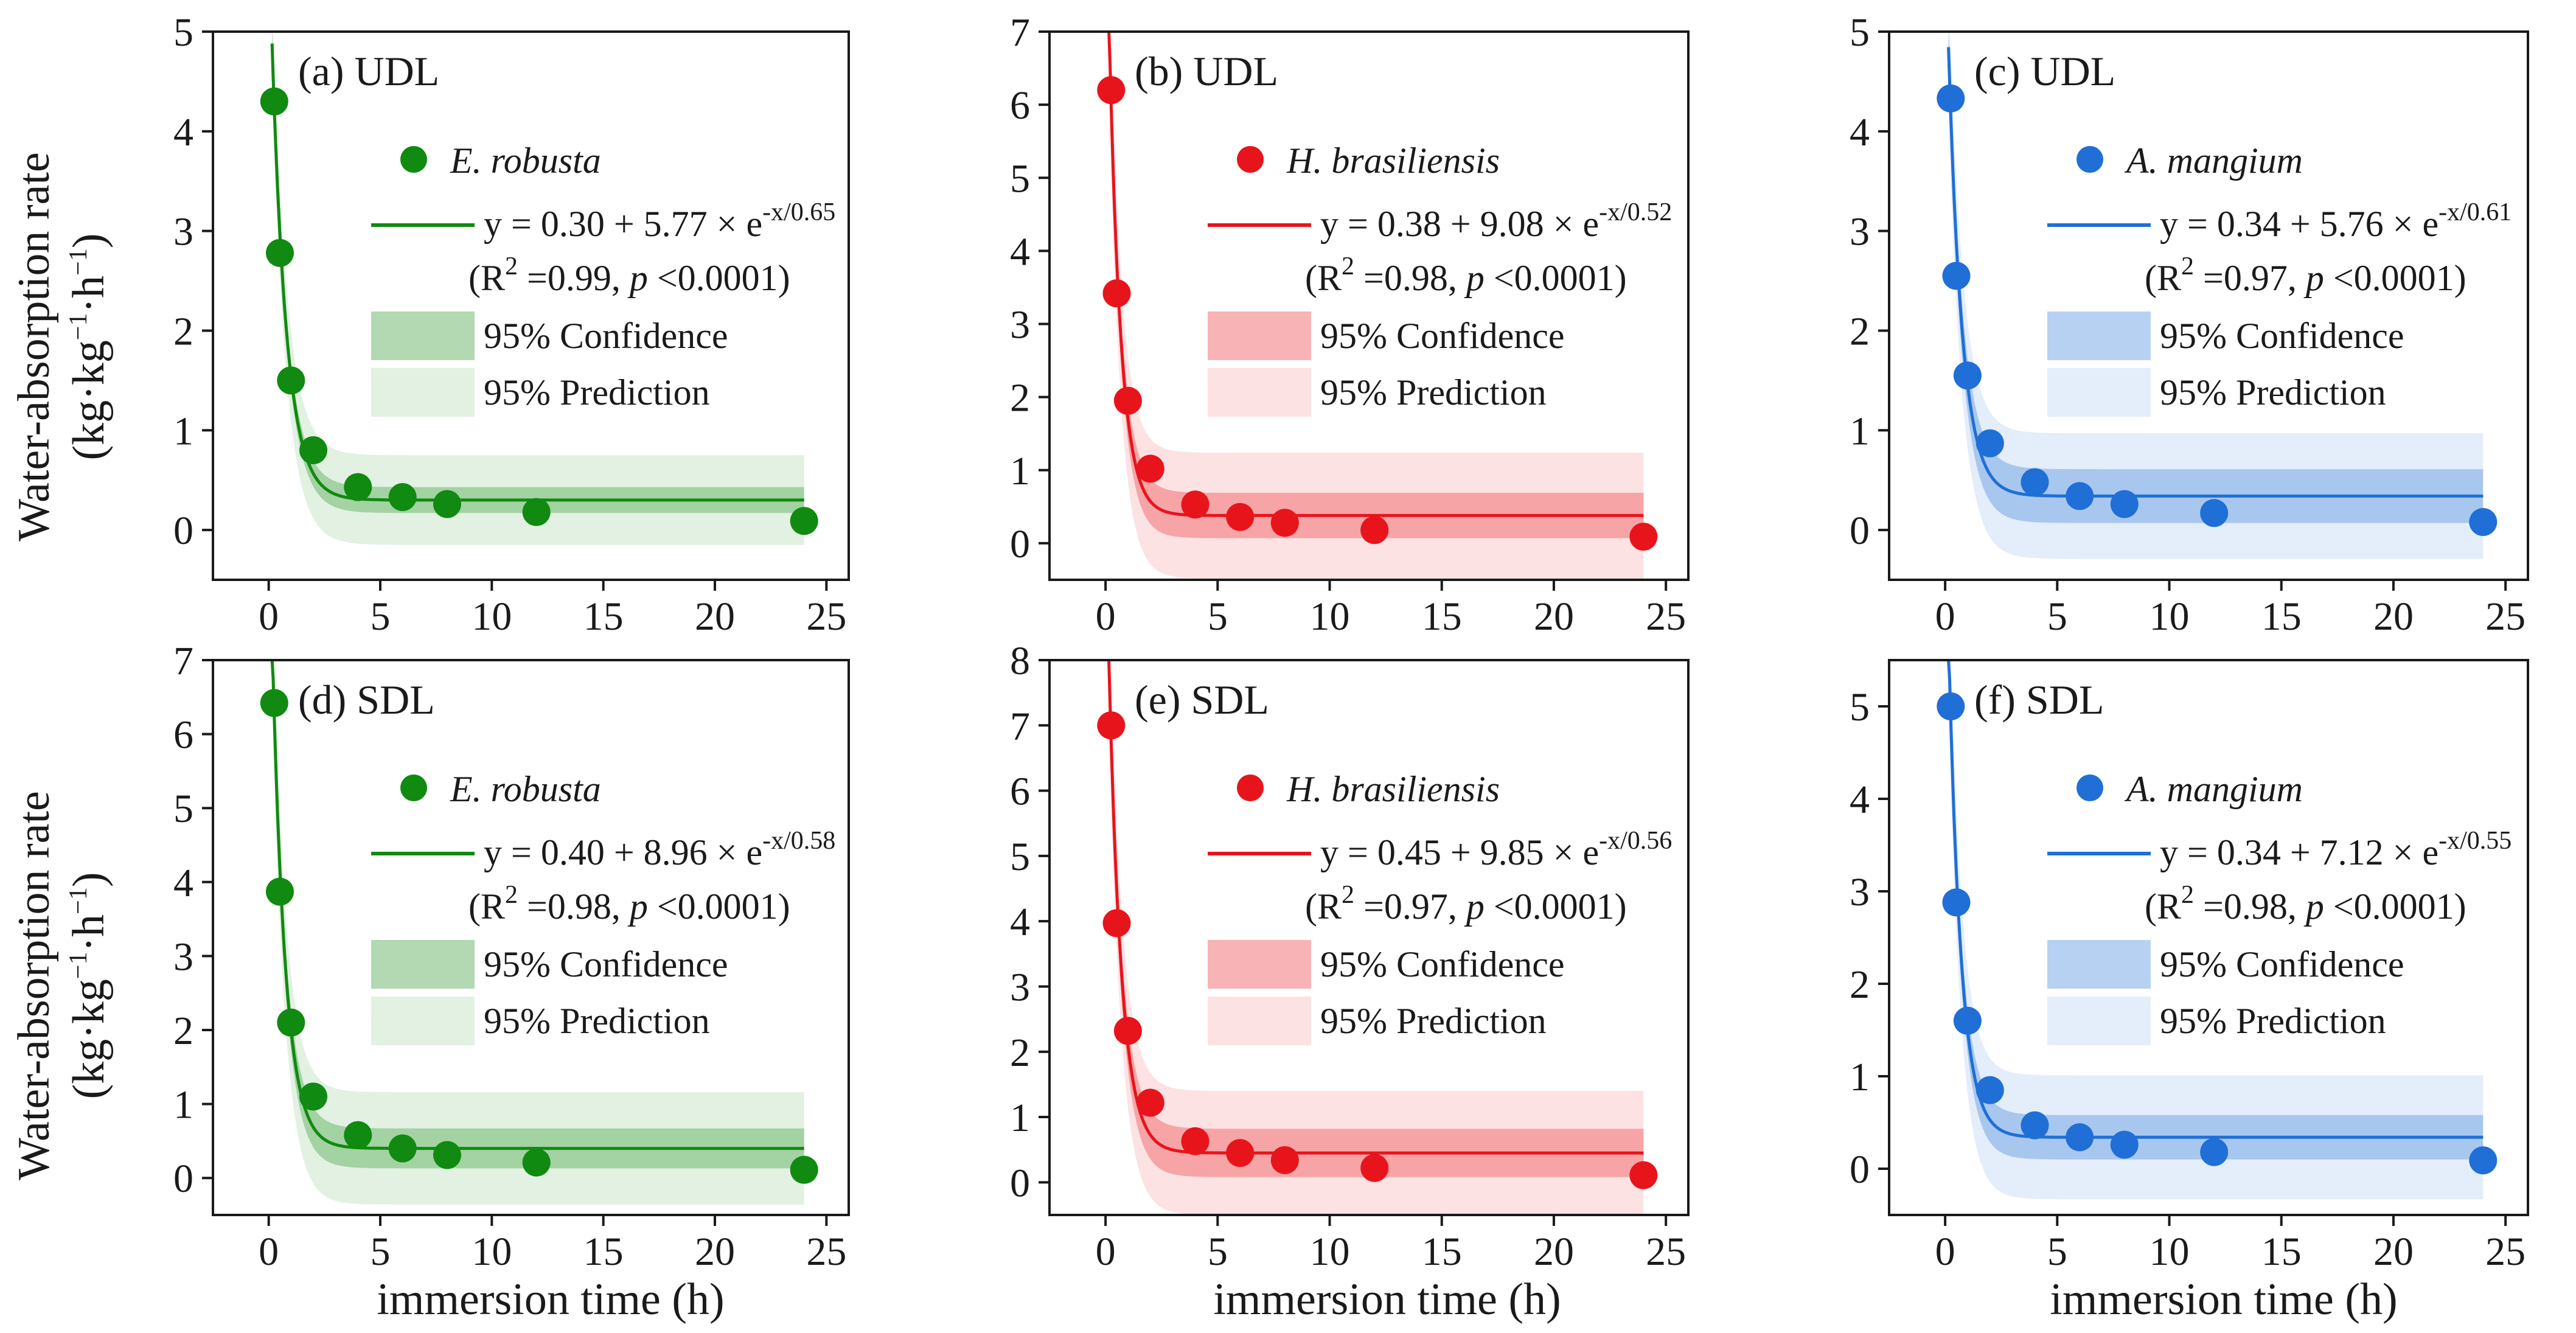  Describe the element at coordinates (2223, 1299) in the screenshot. I see `x-axis-title-right: immersion time (h)` at that location.